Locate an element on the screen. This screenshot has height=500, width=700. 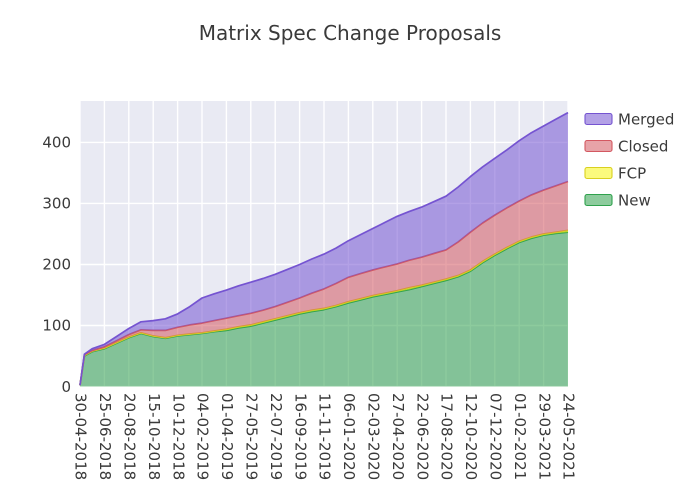
legend-label-new: New is located at coordinates (634, 200).